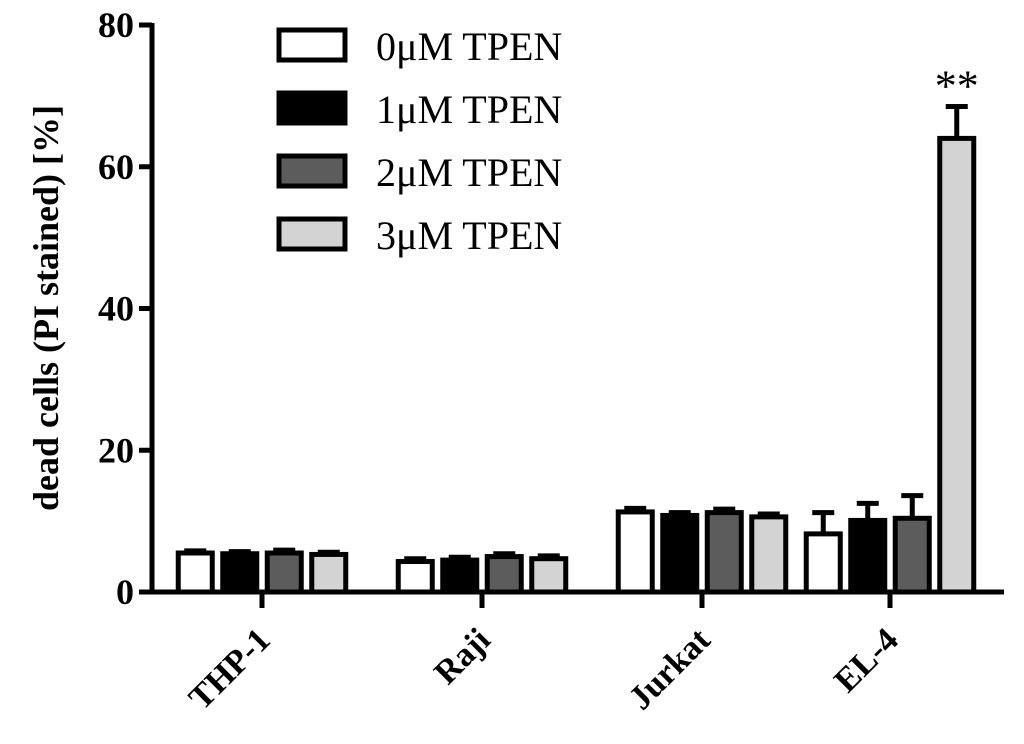  What do you see at coordinates (116, 450) in the screenshot?
I see `y-tick-label: 20` at bounding box center [116, 450].